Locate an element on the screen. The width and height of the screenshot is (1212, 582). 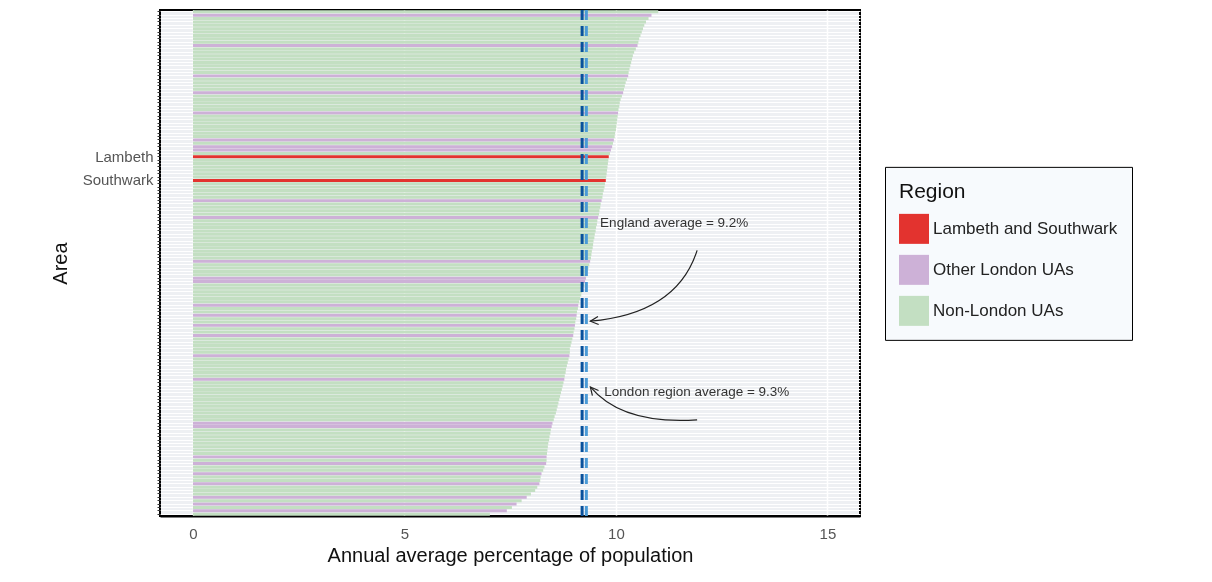
x-tick-label: 10 is located at coordinates (616, 533).